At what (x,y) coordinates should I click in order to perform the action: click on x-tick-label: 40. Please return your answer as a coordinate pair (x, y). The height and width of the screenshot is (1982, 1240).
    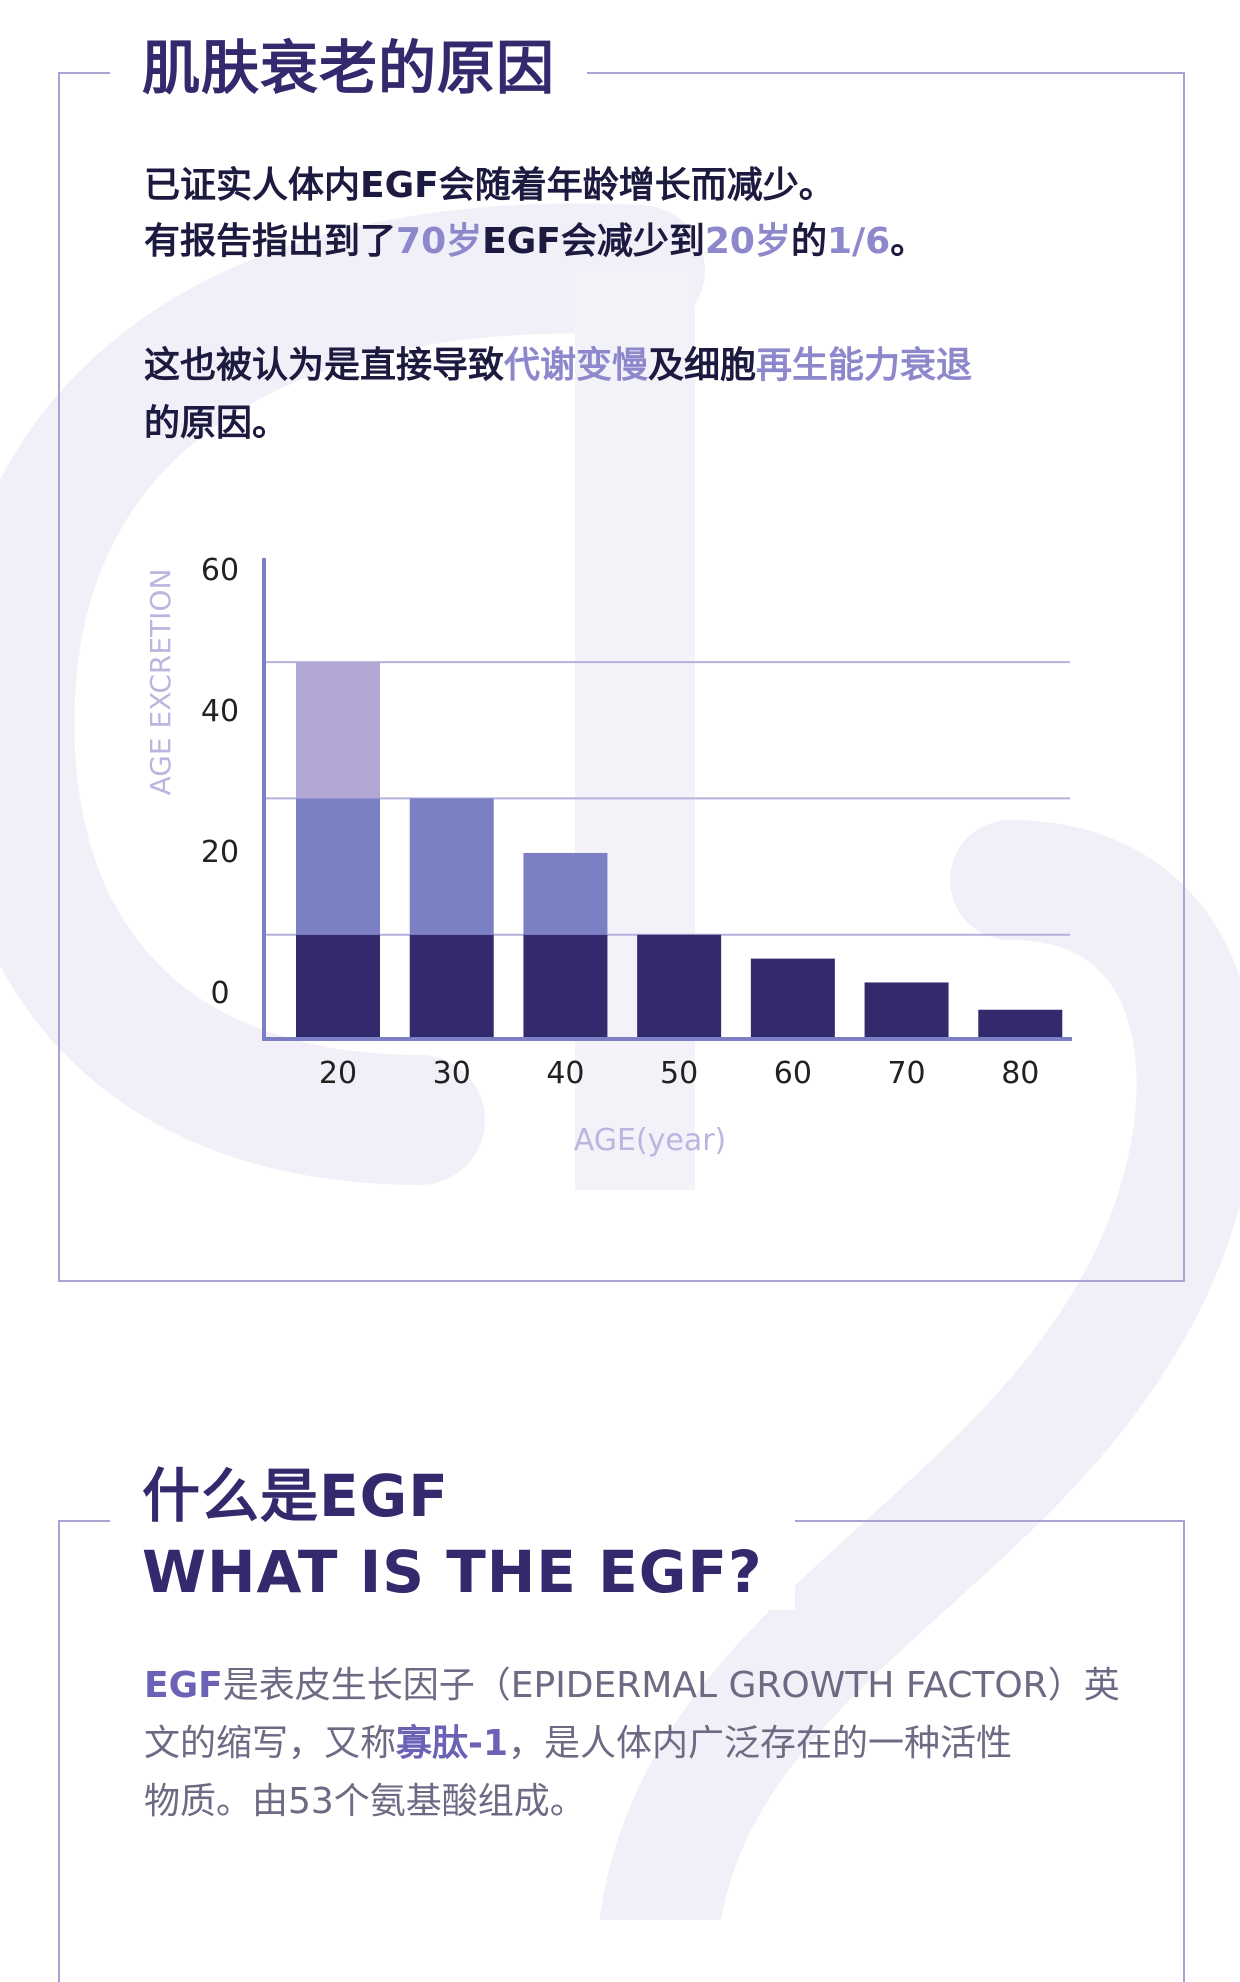
    Looking at the image, I should click on (565, 1073).